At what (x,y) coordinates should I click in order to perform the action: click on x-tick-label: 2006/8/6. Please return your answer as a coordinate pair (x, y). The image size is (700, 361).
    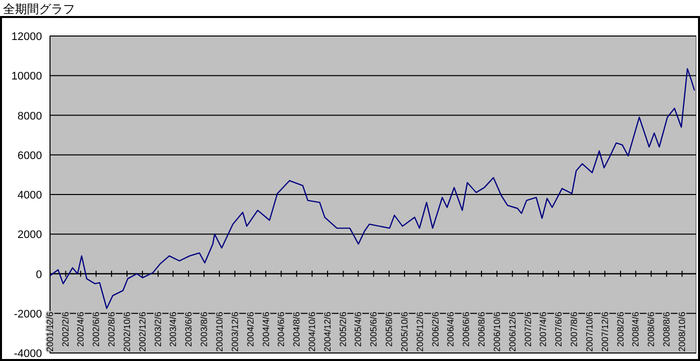
    Looking at the image, I should click on (481, 329).